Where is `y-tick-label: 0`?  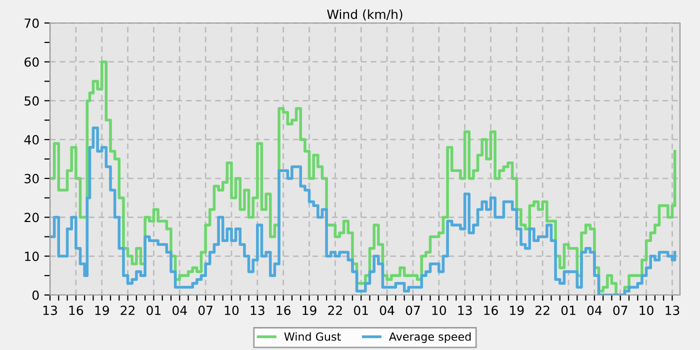 y-tick-label: 0 is located at coordinates (35, 295).